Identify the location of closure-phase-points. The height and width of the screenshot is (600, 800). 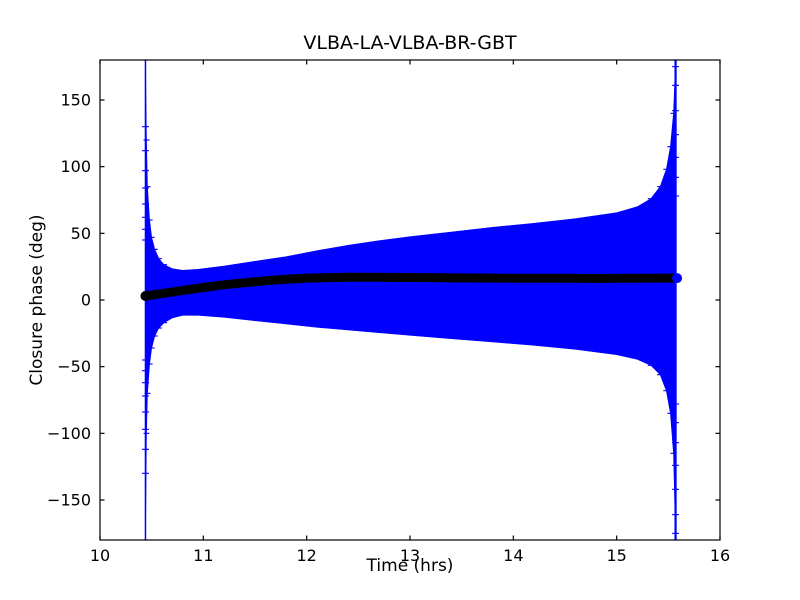
(411, 286).